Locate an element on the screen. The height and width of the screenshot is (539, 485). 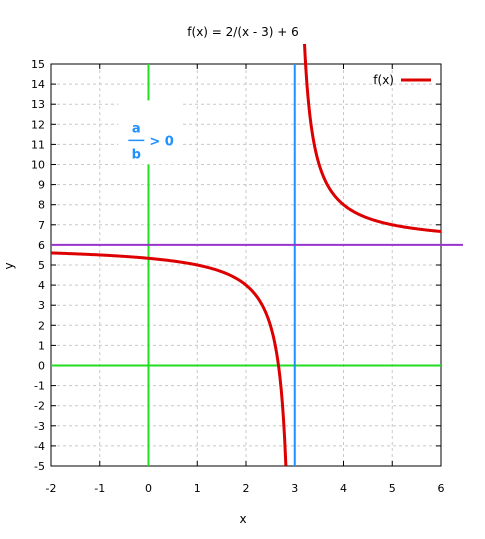
annotation-numerator: a is located at coordinates (136, 128).